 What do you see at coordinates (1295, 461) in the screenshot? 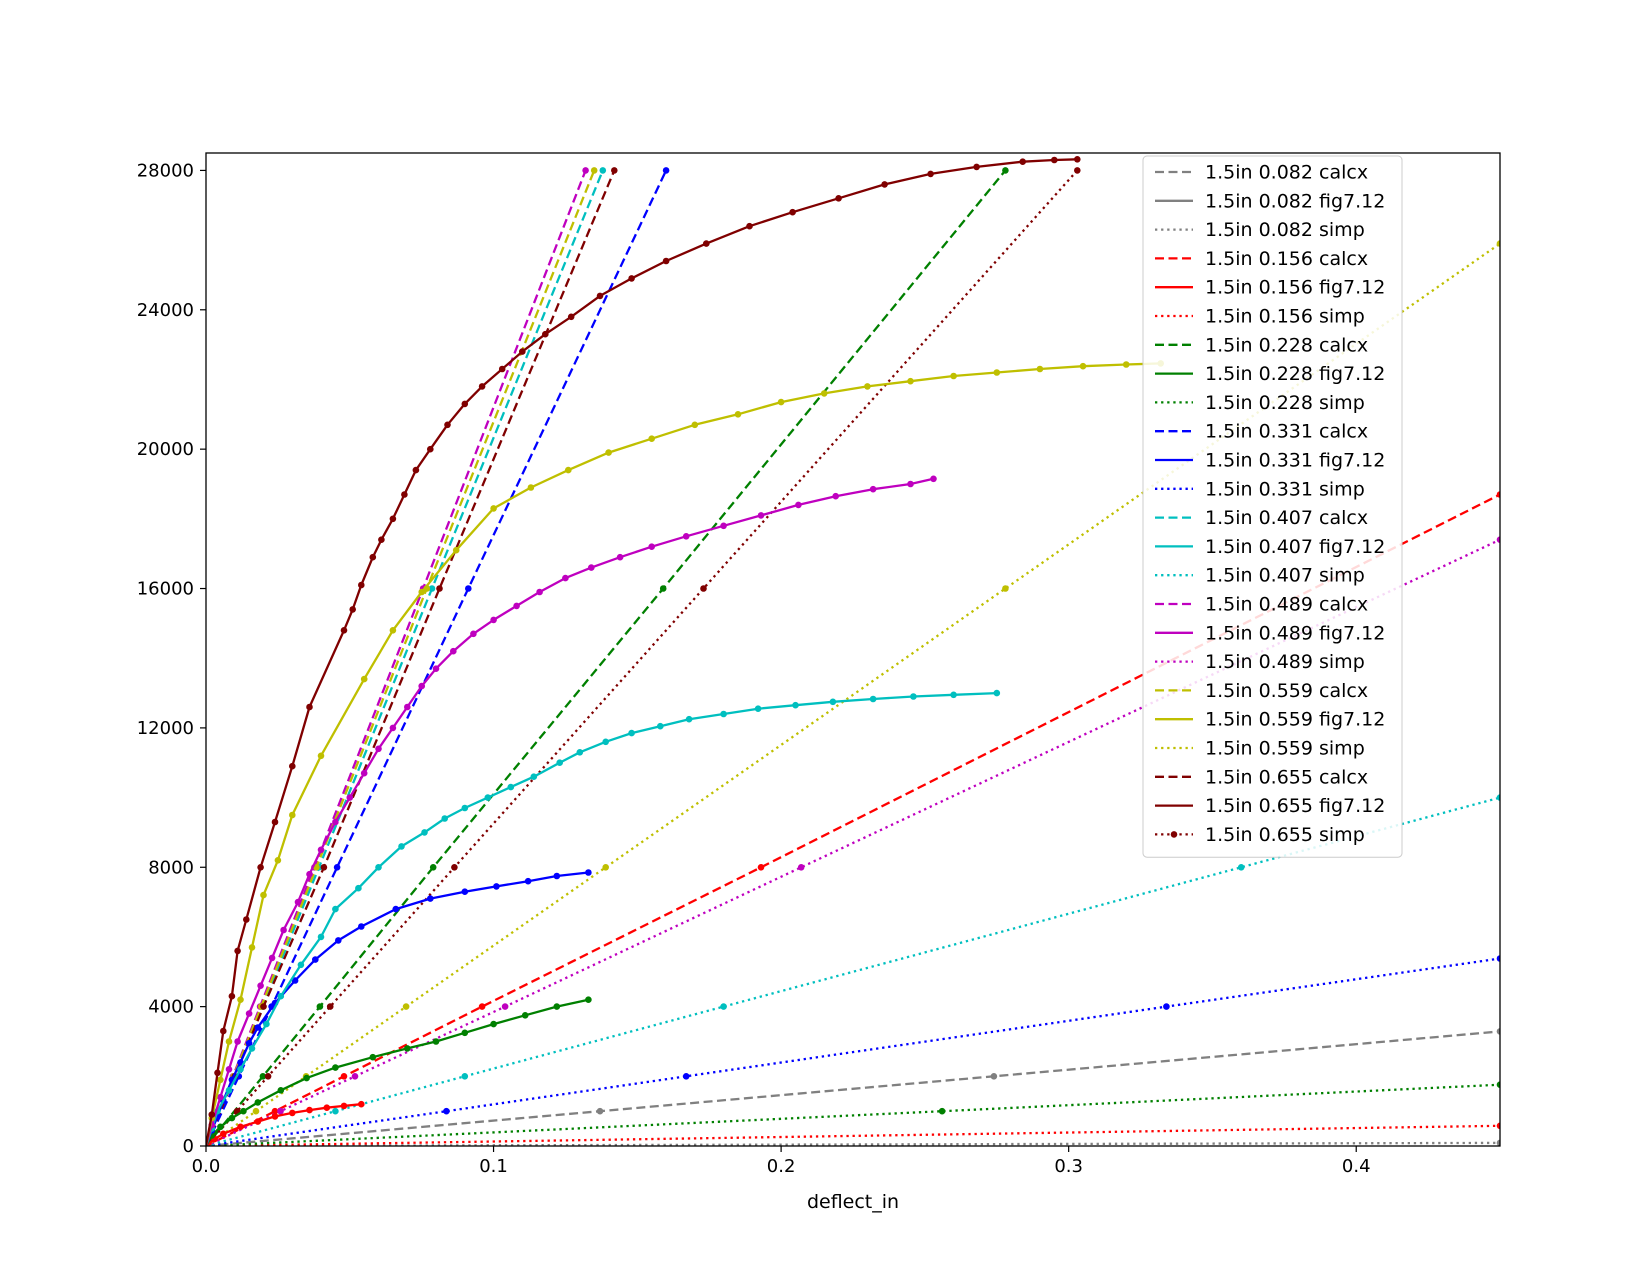
I see `legend-label: 1.5in 0.331 fig7.12` at bounding box center [1295, 461].